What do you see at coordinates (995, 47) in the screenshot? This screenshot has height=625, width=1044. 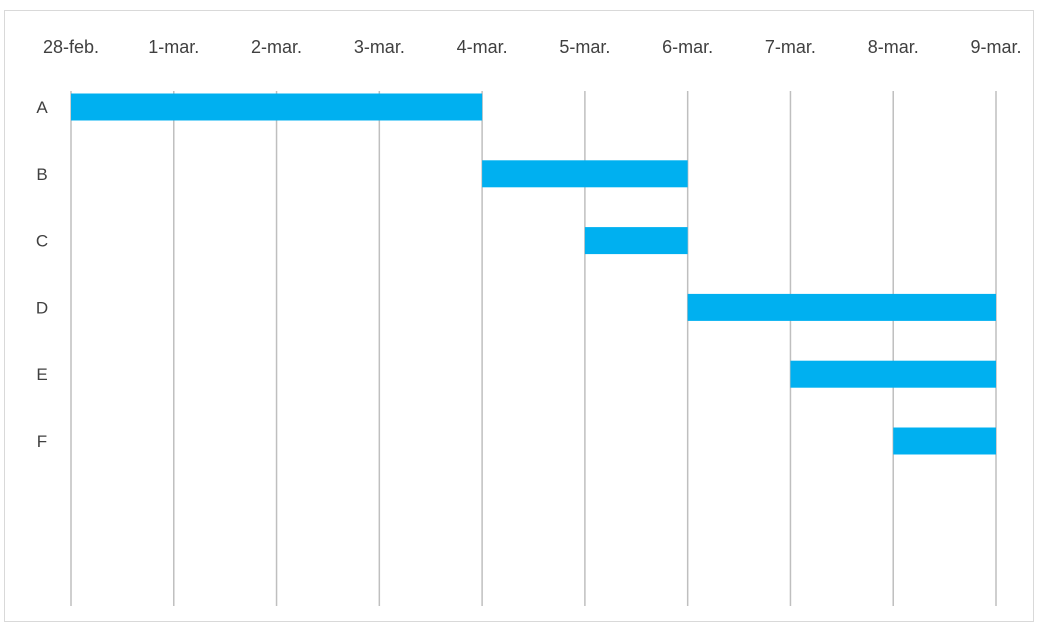 I see `x-tick-label: 9-mar.` at bounding box center [995, 47].